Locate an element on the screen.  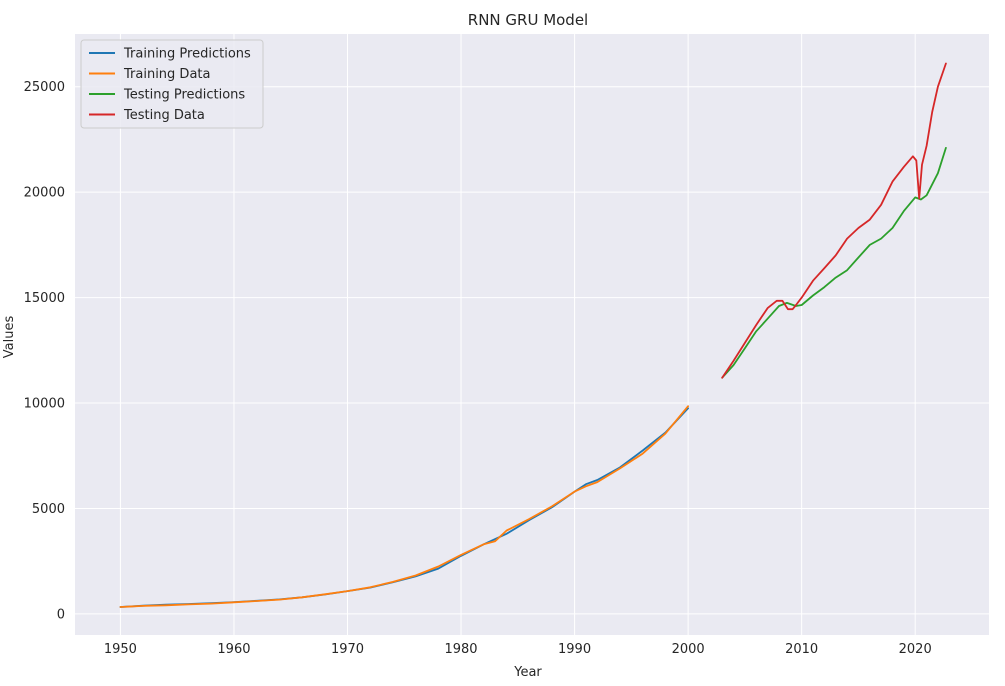
y-axis-title: Values is located at coordinates (9, 337).